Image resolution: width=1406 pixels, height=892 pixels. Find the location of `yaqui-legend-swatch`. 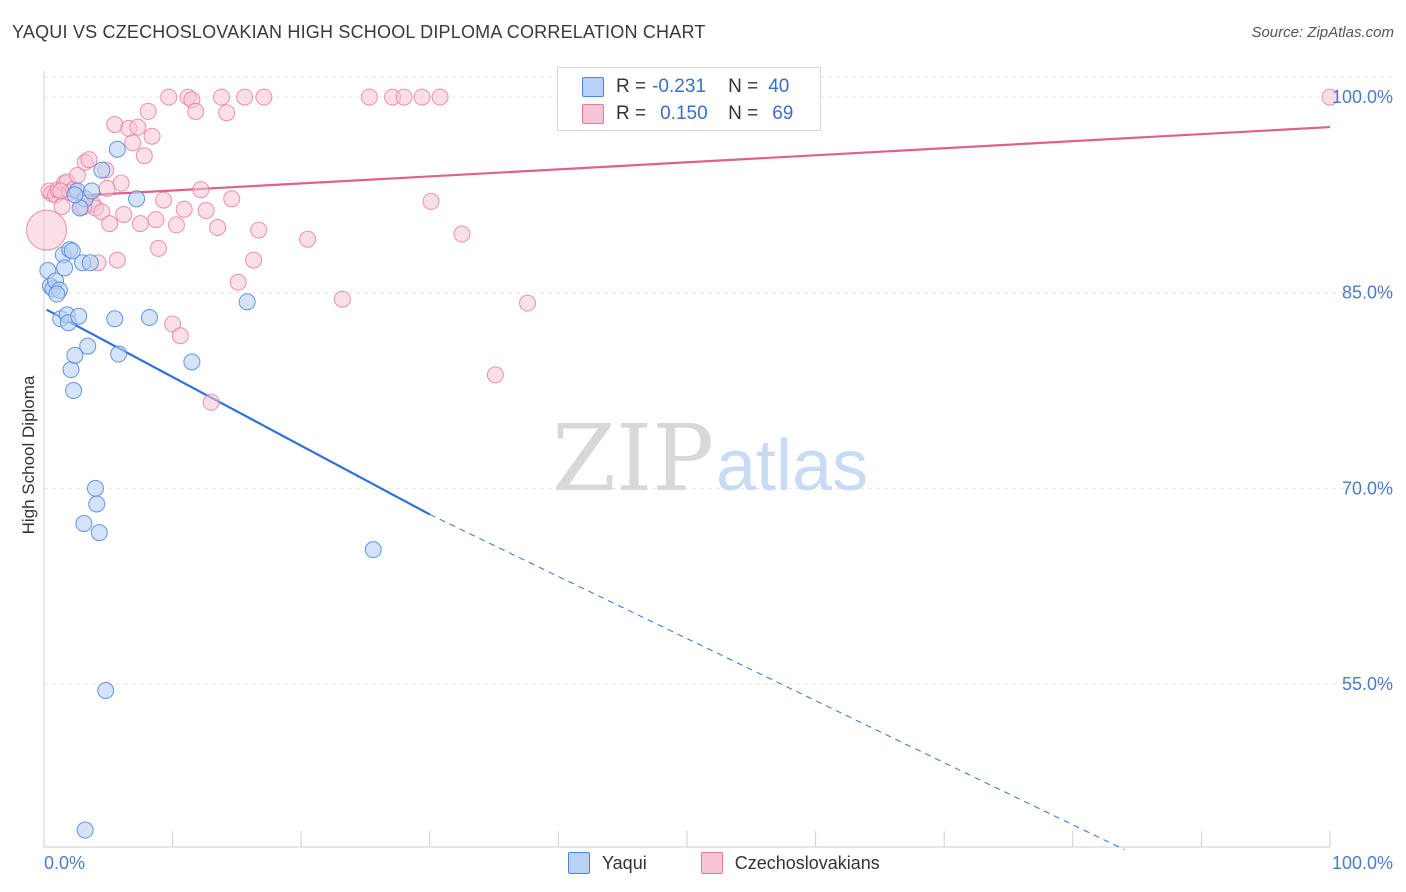

yaqui-legend-swatch is located at coordinates (579, 863).